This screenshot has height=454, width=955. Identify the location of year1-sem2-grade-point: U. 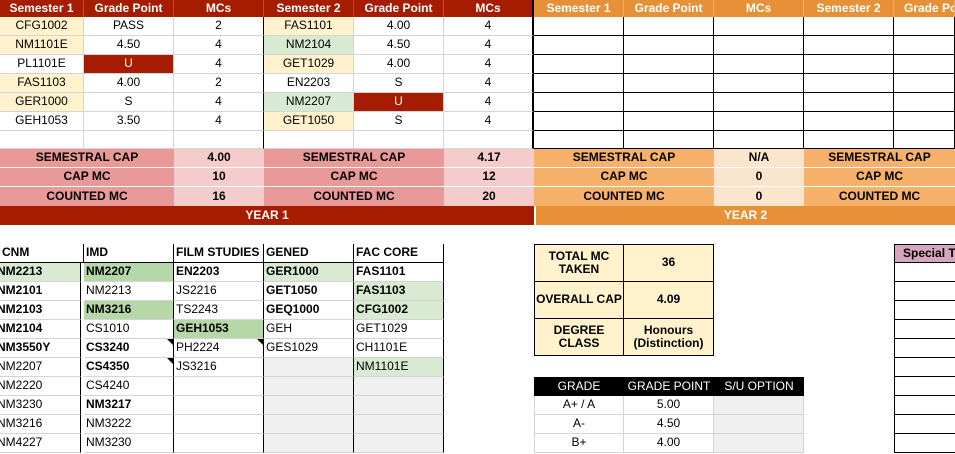
(399, 102).